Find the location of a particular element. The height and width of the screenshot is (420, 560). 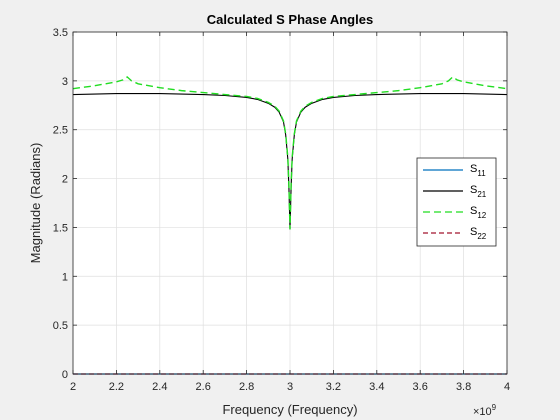

y-tick-label: 2.5 is located at coordinates (60, 131).